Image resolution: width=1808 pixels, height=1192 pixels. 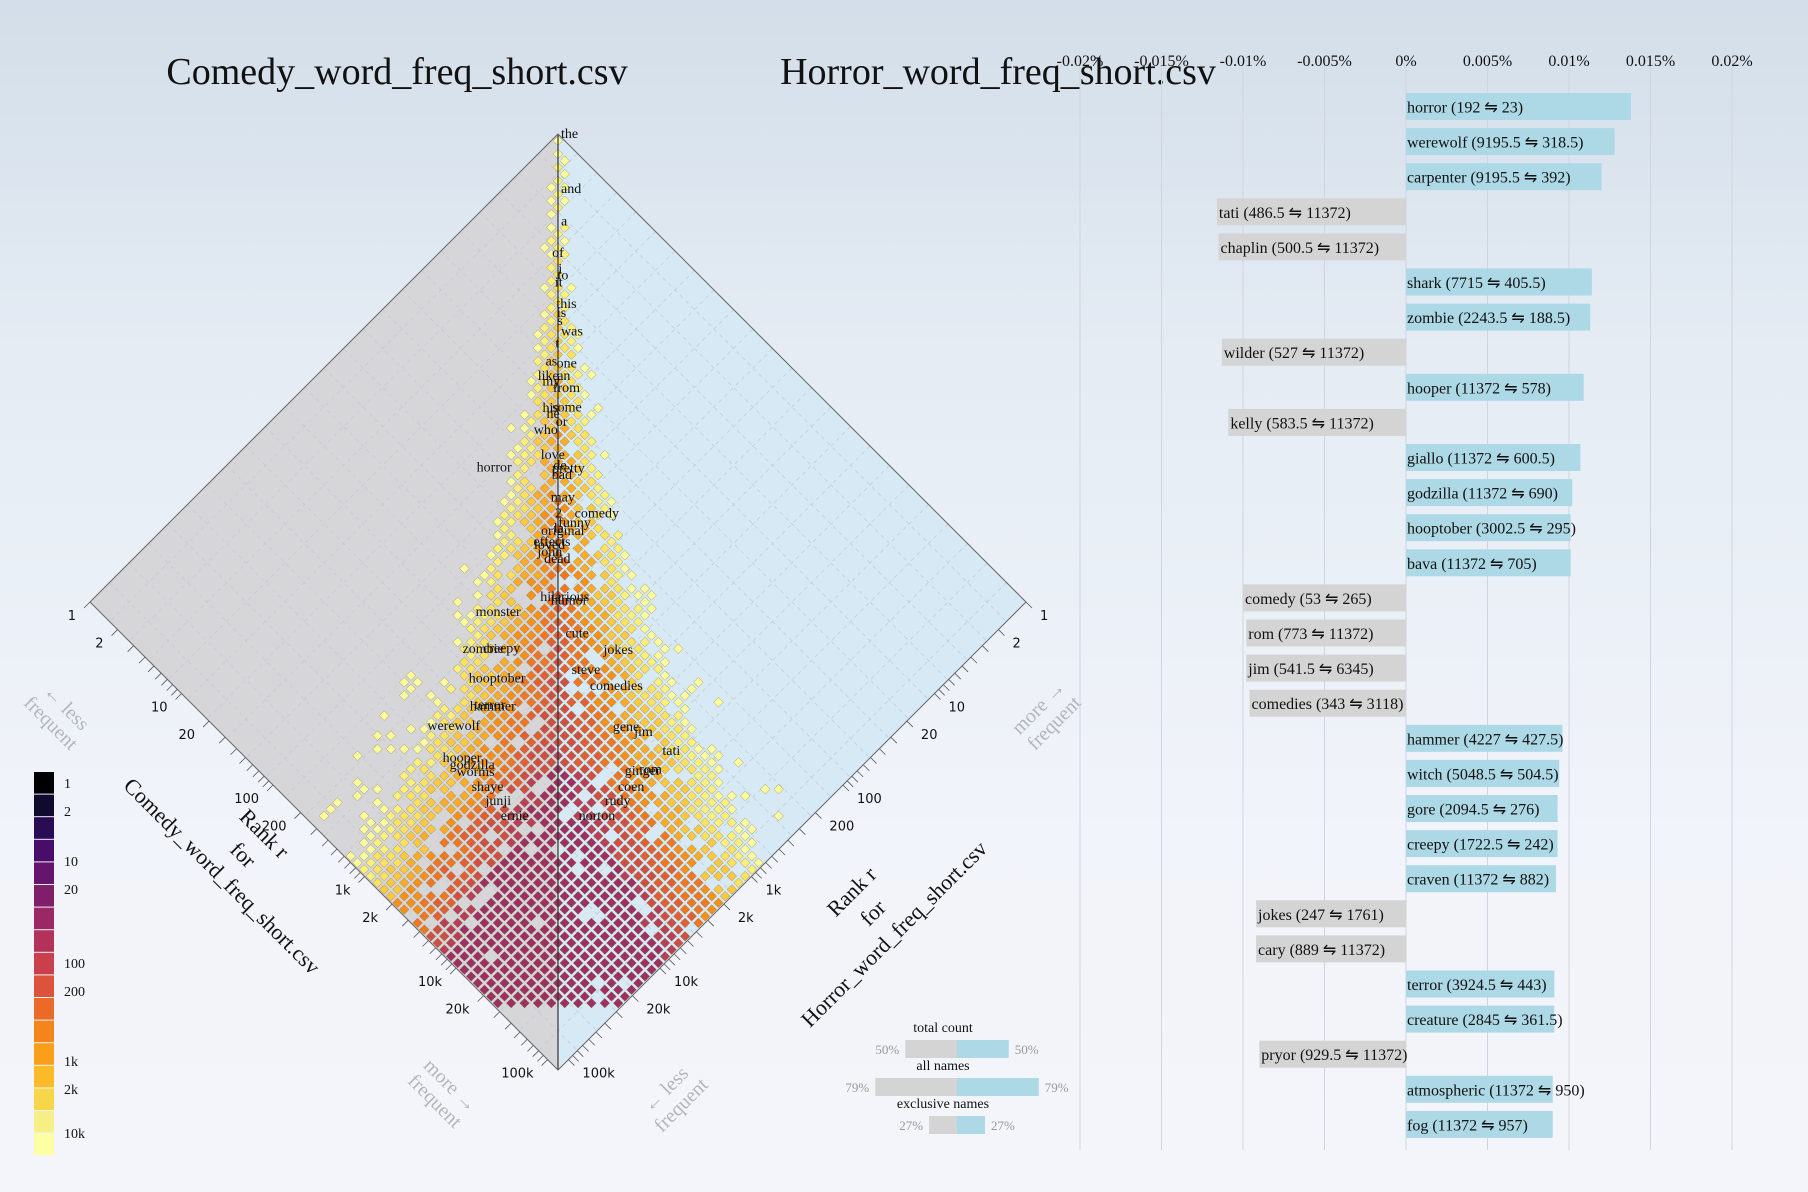 I want to click on right-rank-tick-label: 1k, so click(x=773, y=891).